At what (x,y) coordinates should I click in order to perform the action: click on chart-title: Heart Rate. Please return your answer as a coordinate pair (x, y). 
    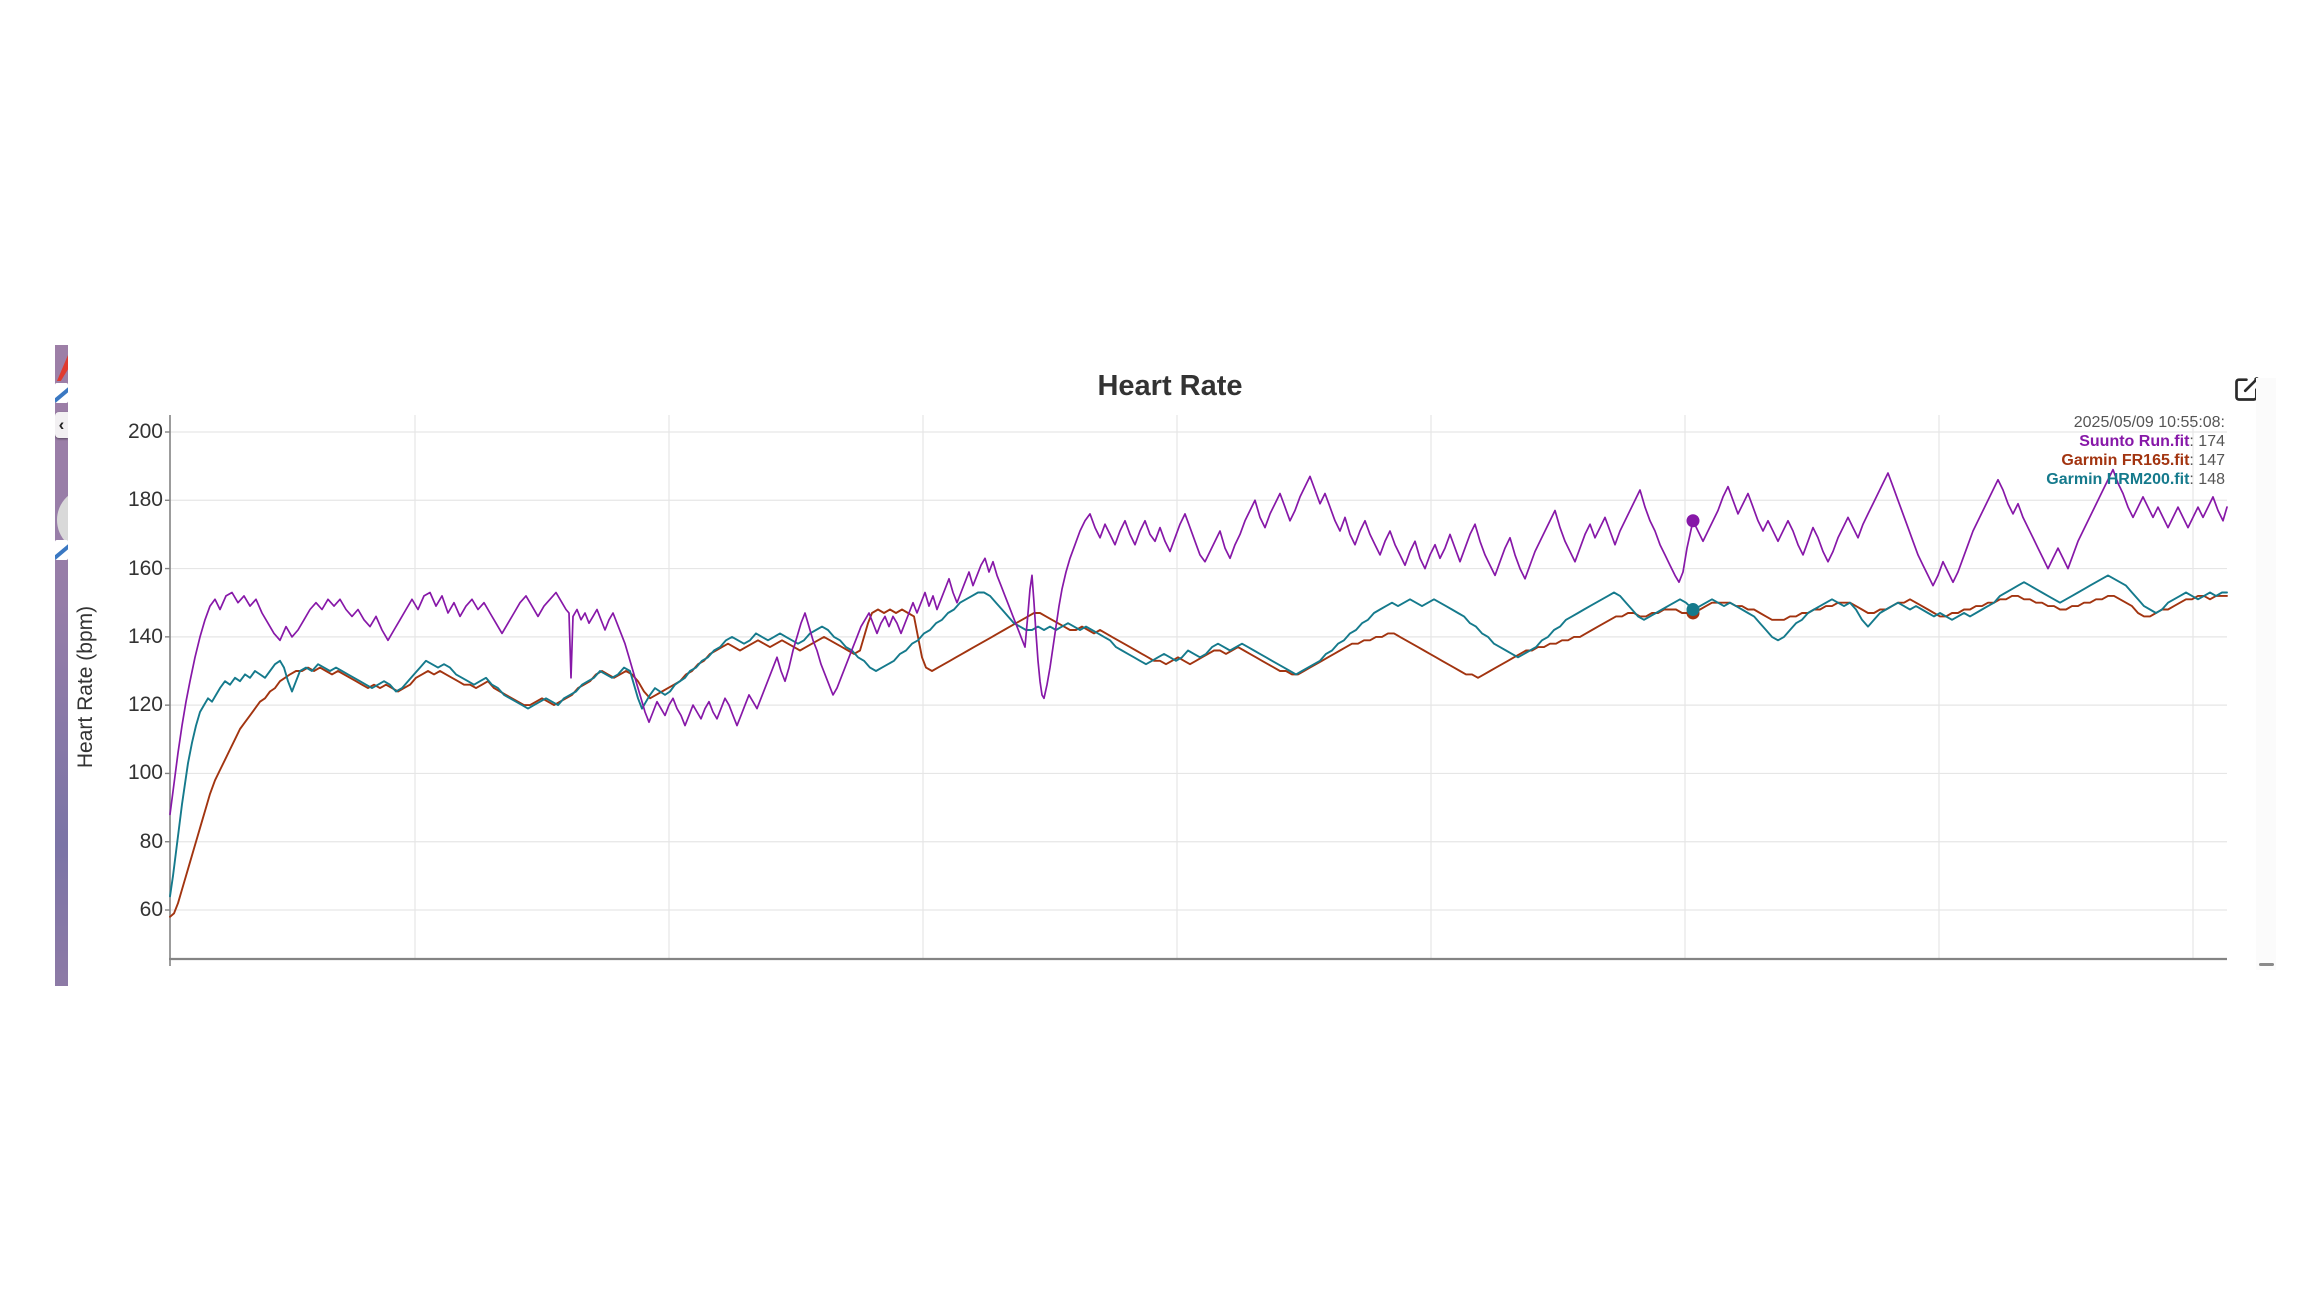
    Looking at the image, I should click on (1170, 386).